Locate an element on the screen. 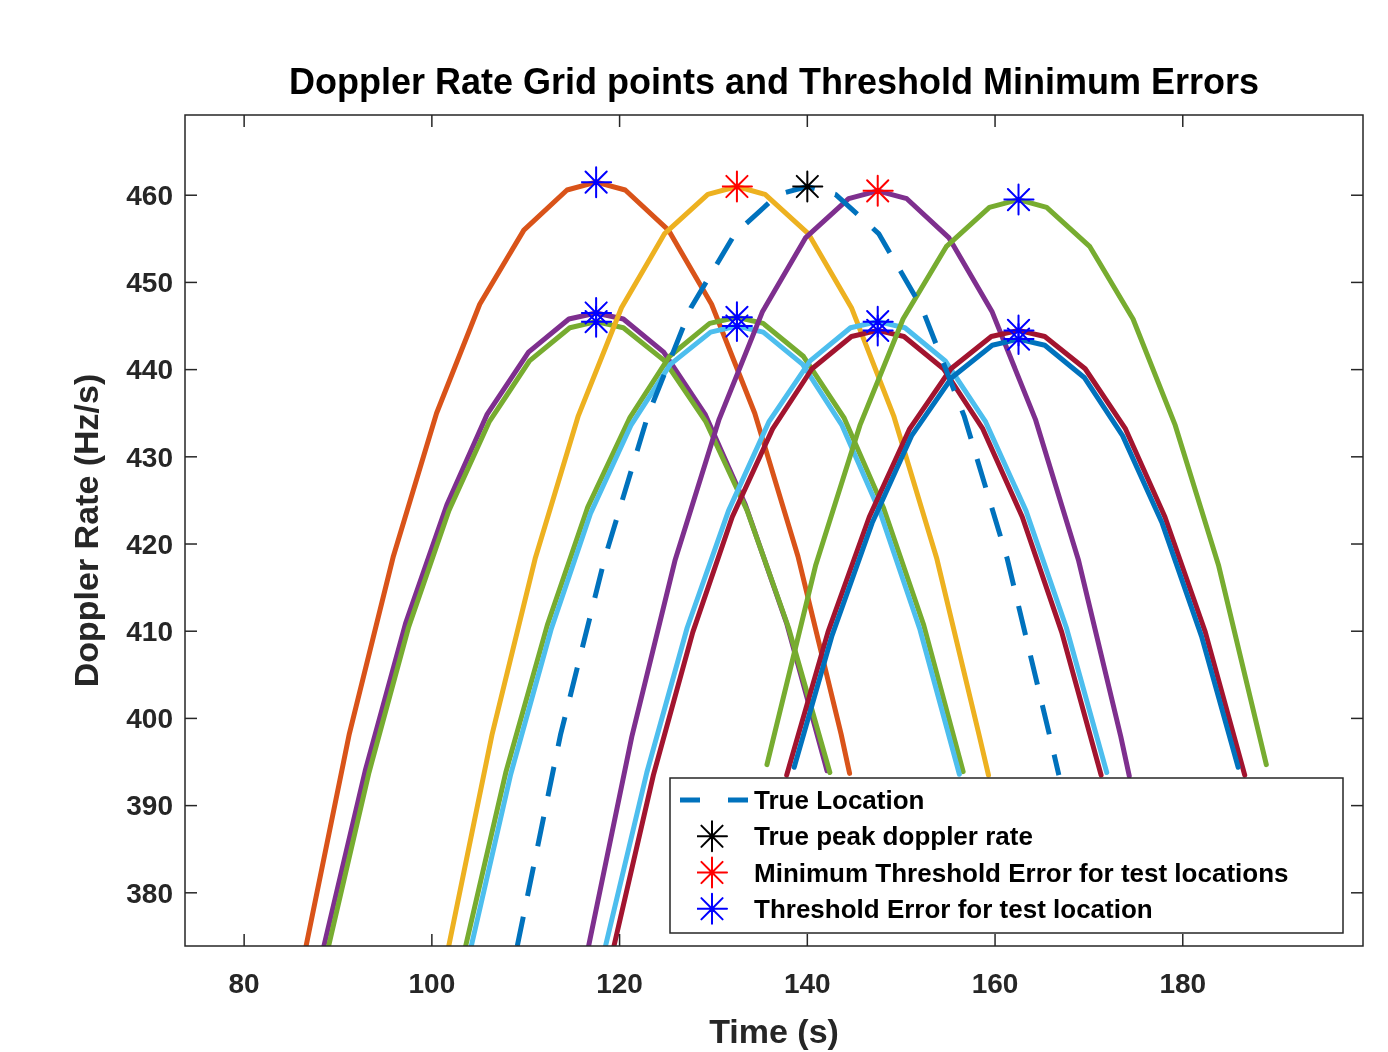 The height and width of the screenshot is (1052, 1388). y-tick-label: 440 is located at coordinates (149, 370).